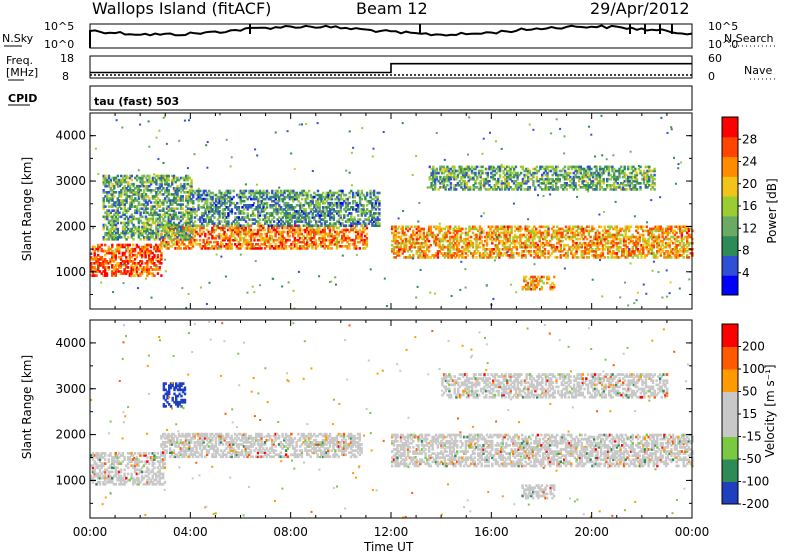  I want to click on nave-tick-top: 60, so click(715, 58).